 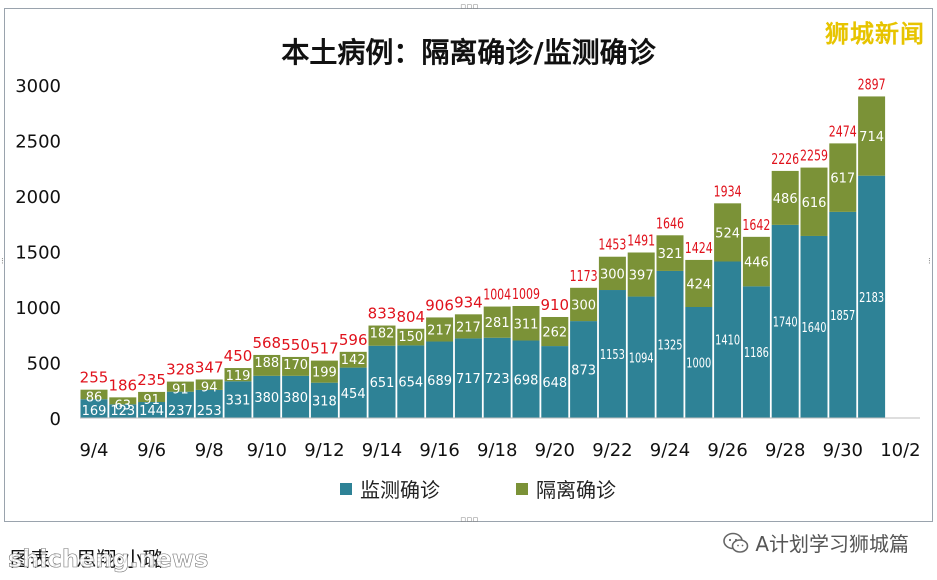 I want to click on x-tick-label: 9/26, so click(x=727, y=450).